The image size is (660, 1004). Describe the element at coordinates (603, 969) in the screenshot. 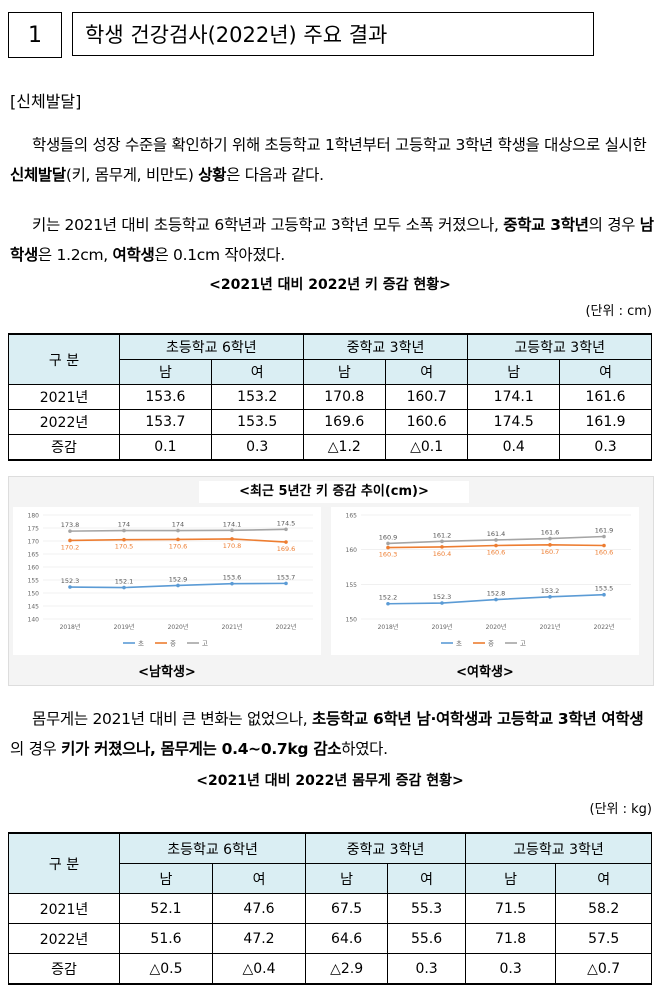

I see `table-cell: △0.7` at that location.